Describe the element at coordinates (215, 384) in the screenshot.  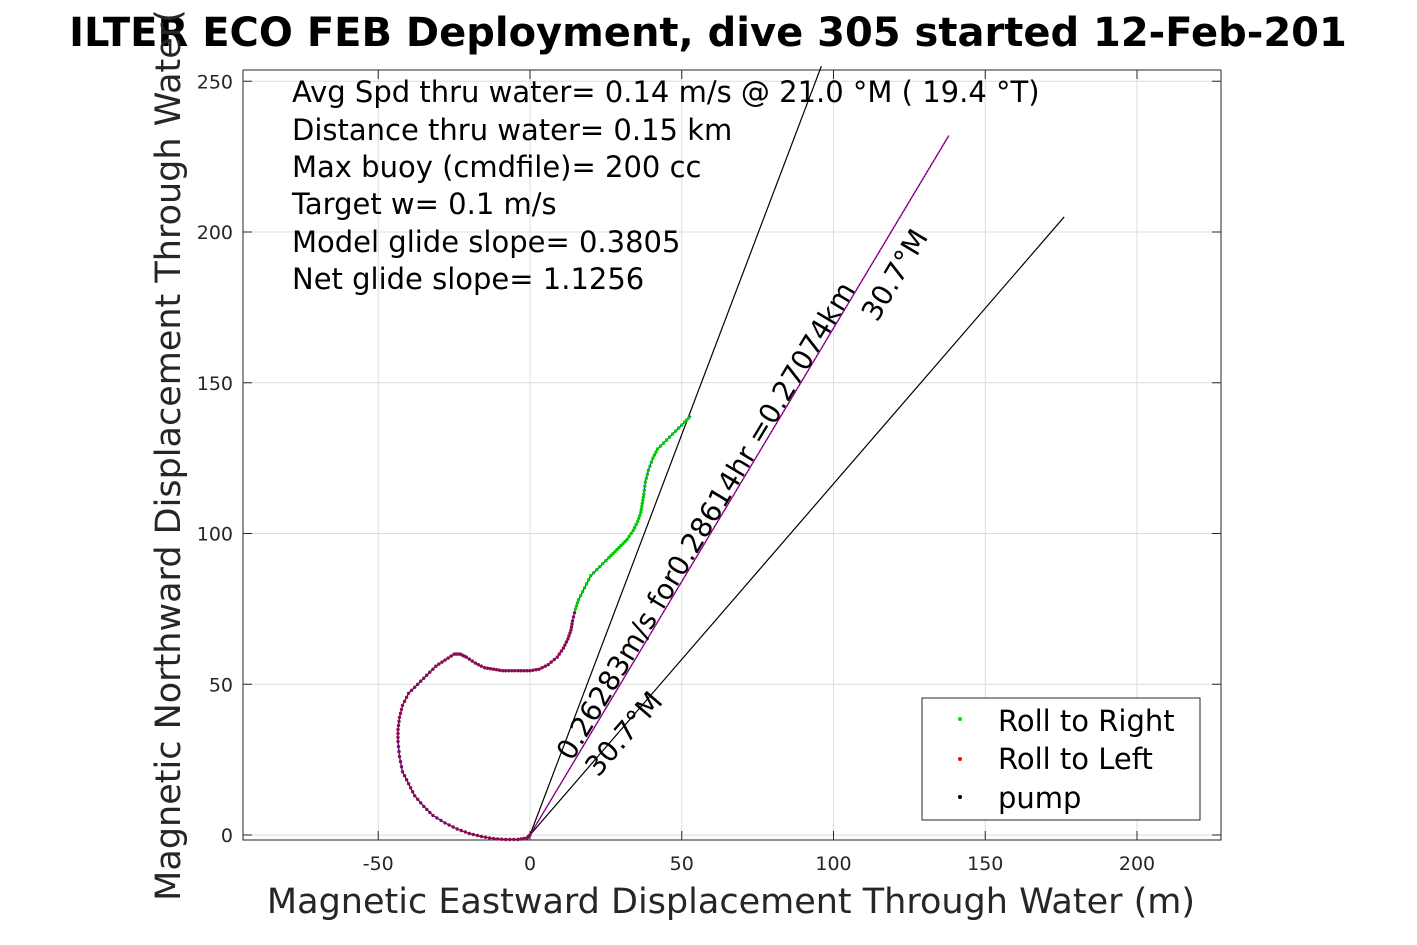
I see `y-tick-label: 150` at that location.